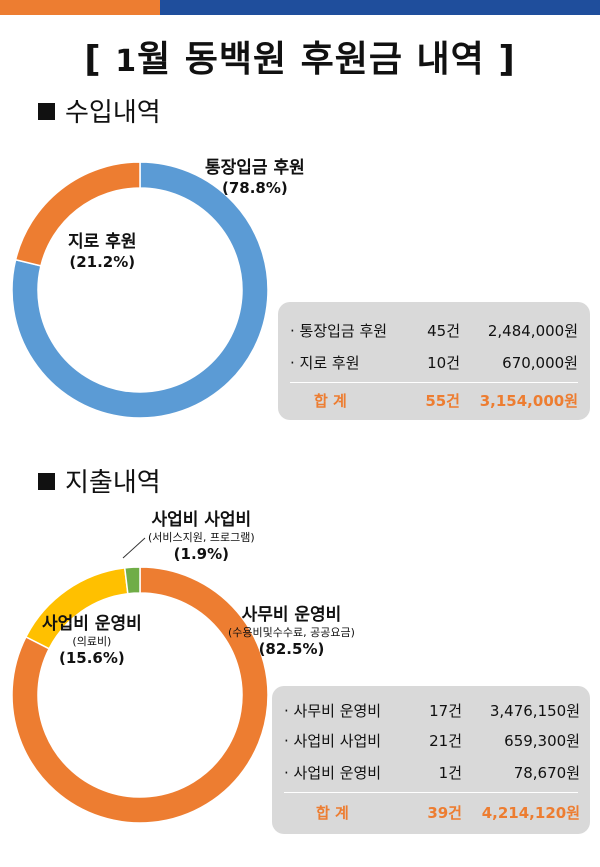  Describe the element at coordinates (126, 61) in the screenshot. I see `title-month-number: 1` at that location.